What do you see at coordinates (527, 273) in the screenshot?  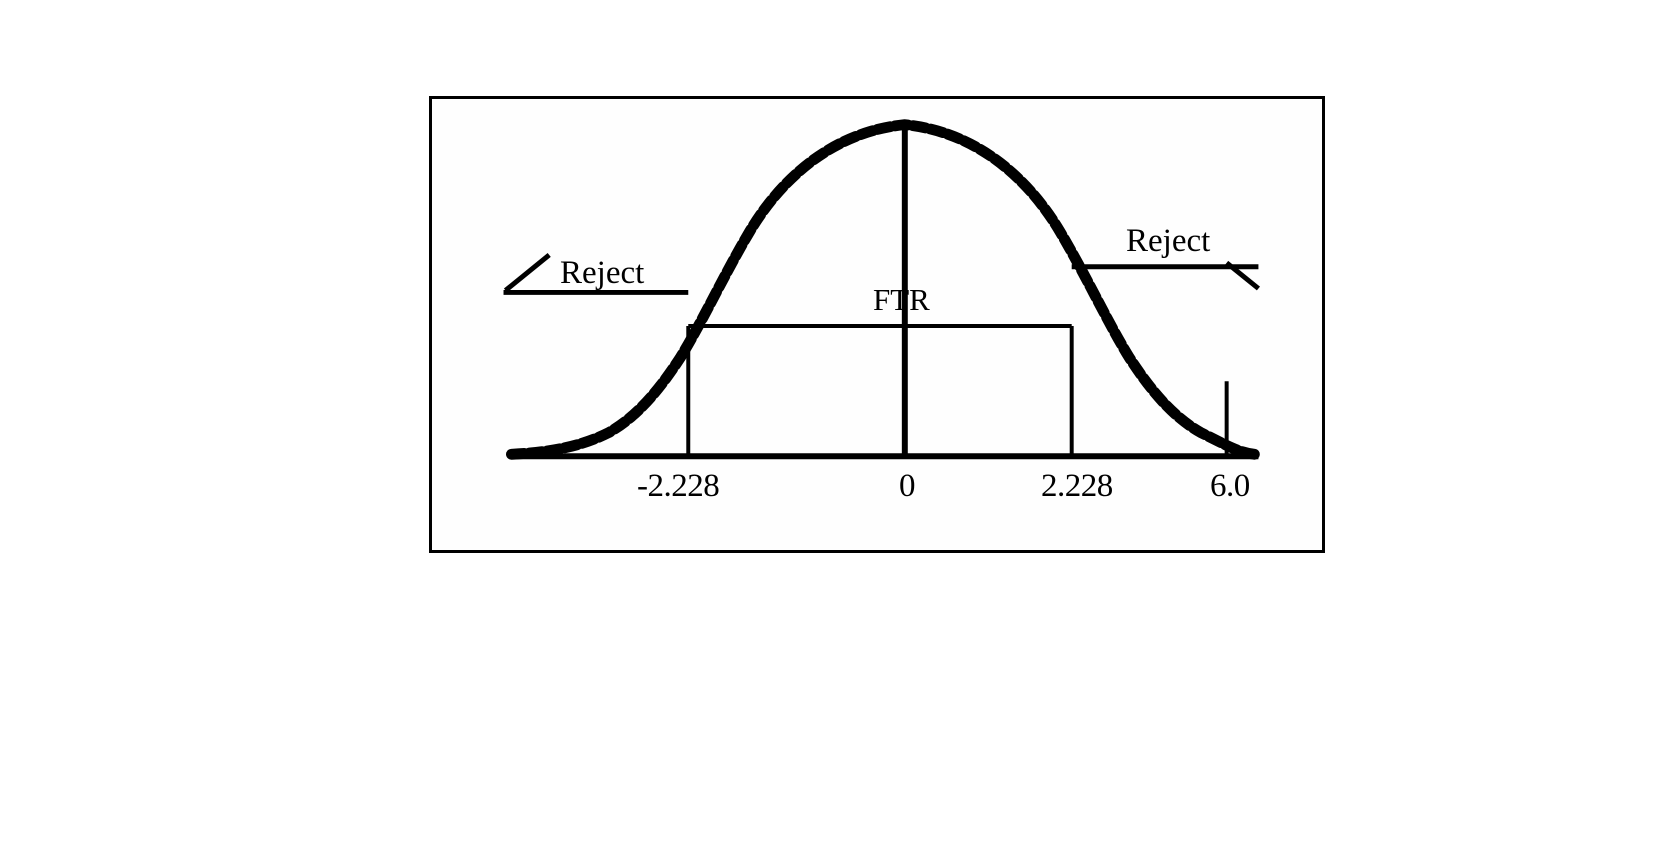 I see `reject-arrow-left-icon` at bounding box center [527, 273].